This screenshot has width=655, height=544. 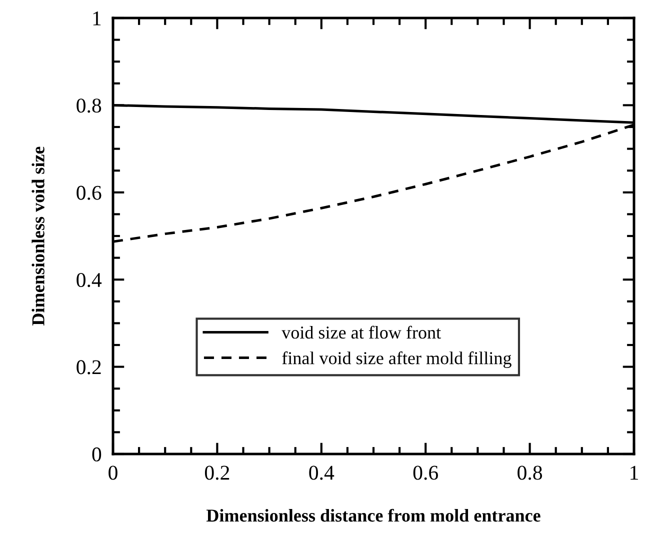 I want to click on x-tick-label: 1, so click(x=634, y=473).